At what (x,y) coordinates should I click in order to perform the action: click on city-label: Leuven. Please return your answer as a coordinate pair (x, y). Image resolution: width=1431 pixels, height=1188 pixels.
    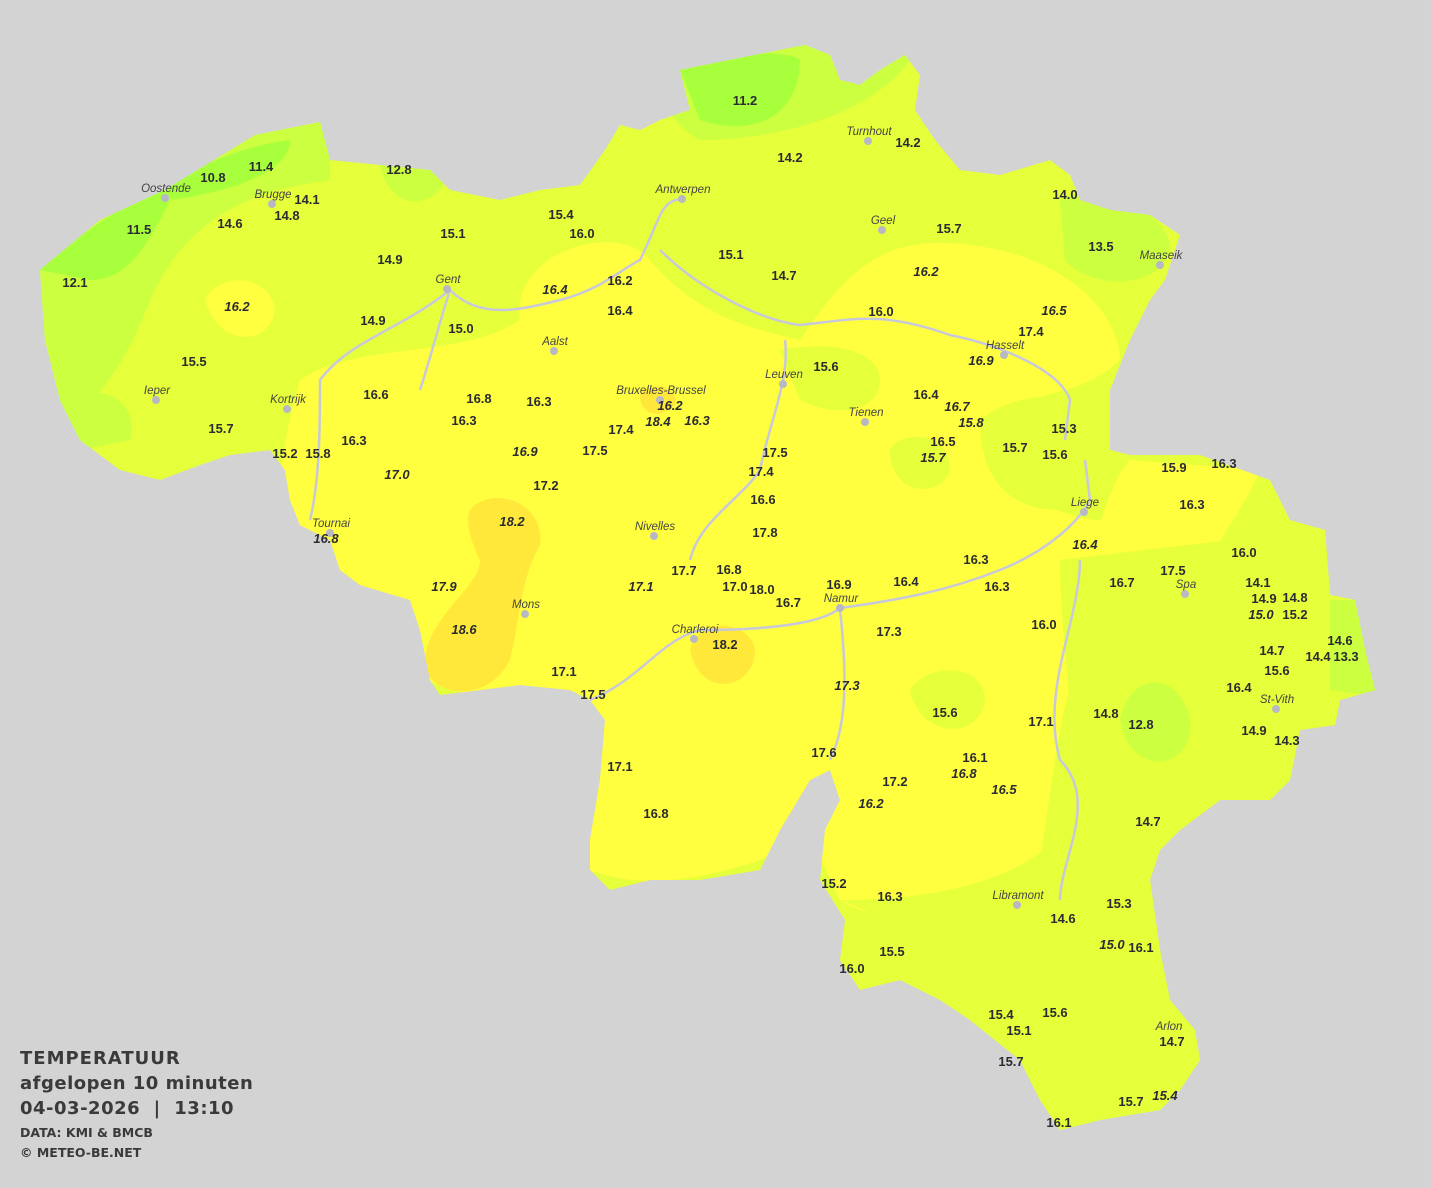
    Looking at the image, I should click on (784, 375).